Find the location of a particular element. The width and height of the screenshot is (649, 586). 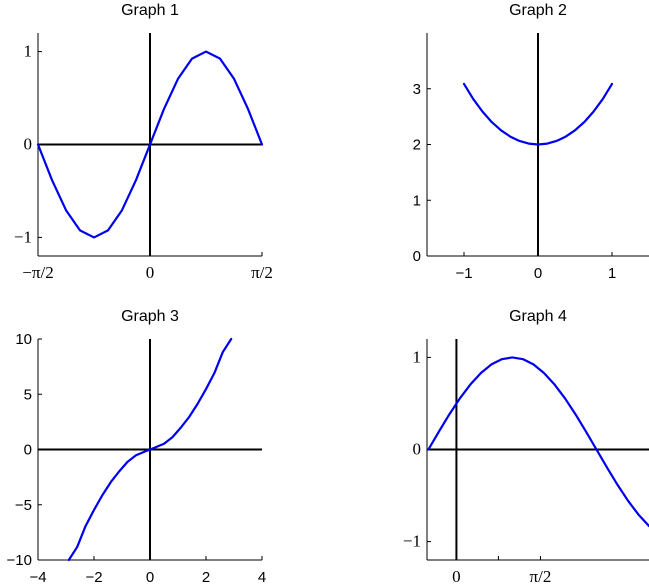

graph-2-y-tick-label: 2 is located at coordinates (417, 145).